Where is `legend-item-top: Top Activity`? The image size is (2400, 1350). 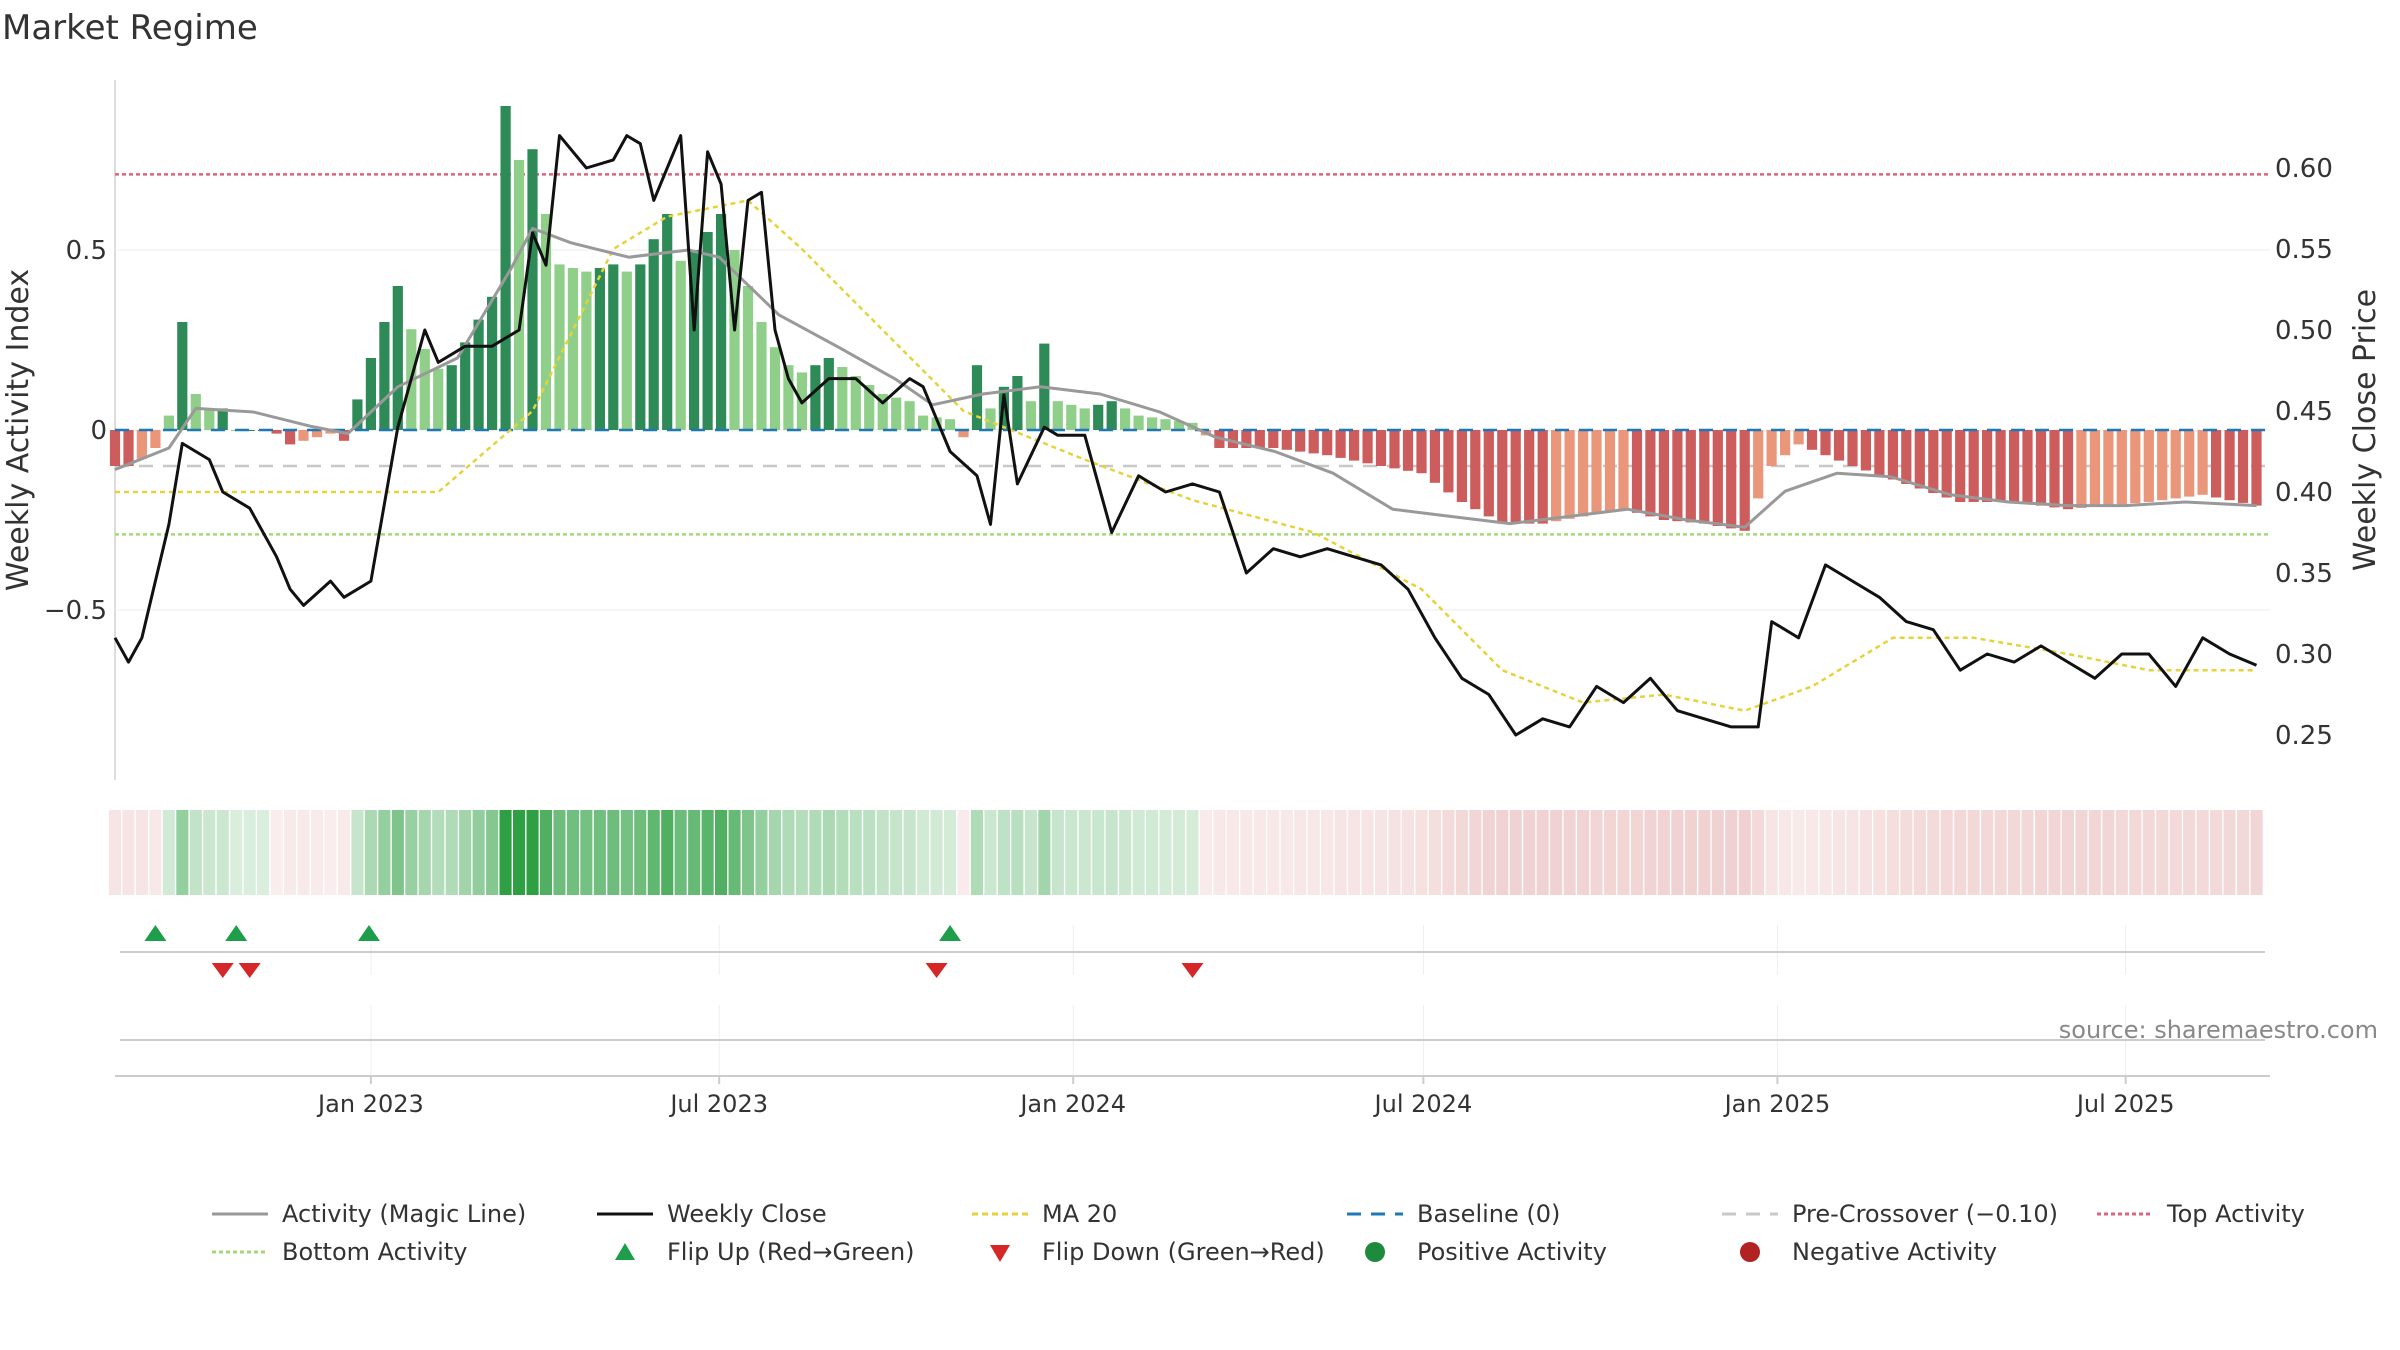 legend-item-top: Top Activity is located at coordinates (2200, 1214).